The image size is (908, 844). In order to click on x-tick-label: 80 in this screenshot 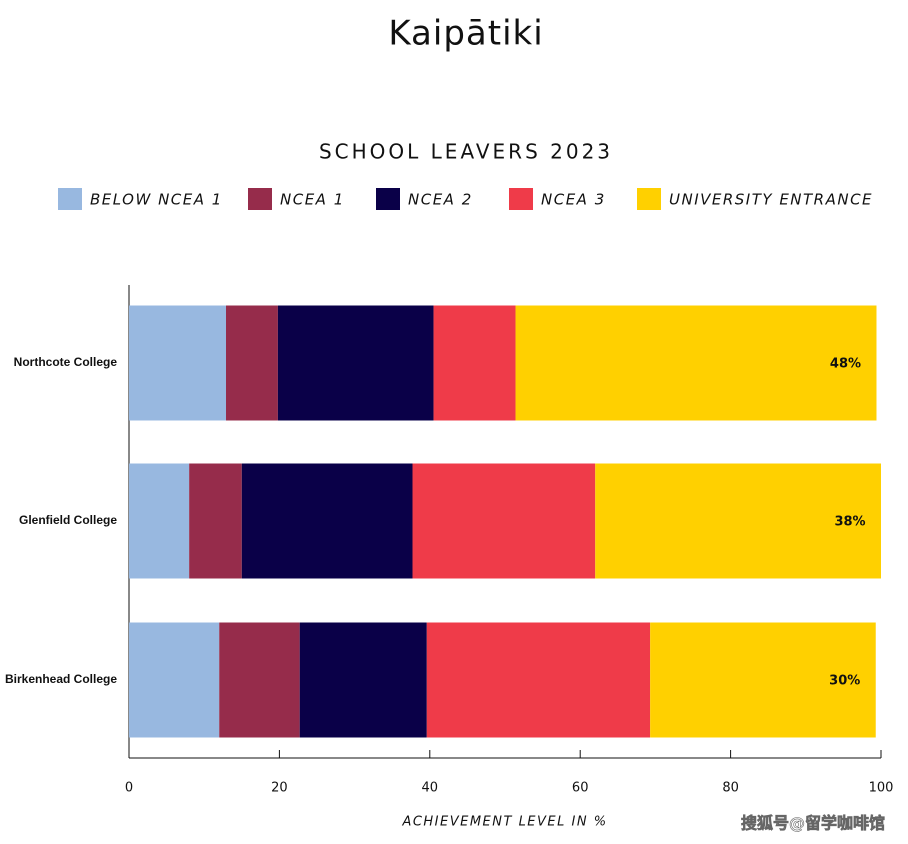, I will do `click(730, 788)`.